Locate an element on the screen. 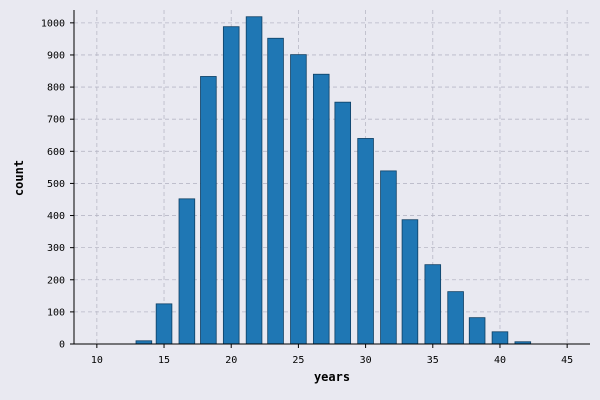 Image resolution: width=600 pixels, height=400 pixels. y-tick-label: 0 is located at coordinates (62, 345).